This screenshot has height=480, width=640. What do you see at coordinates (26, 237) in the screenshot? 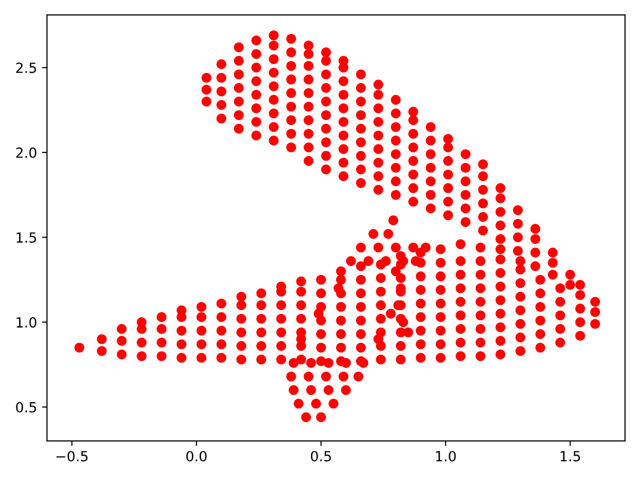
I see `y-tick-label: 1.5` at bounding box center [26, 237].